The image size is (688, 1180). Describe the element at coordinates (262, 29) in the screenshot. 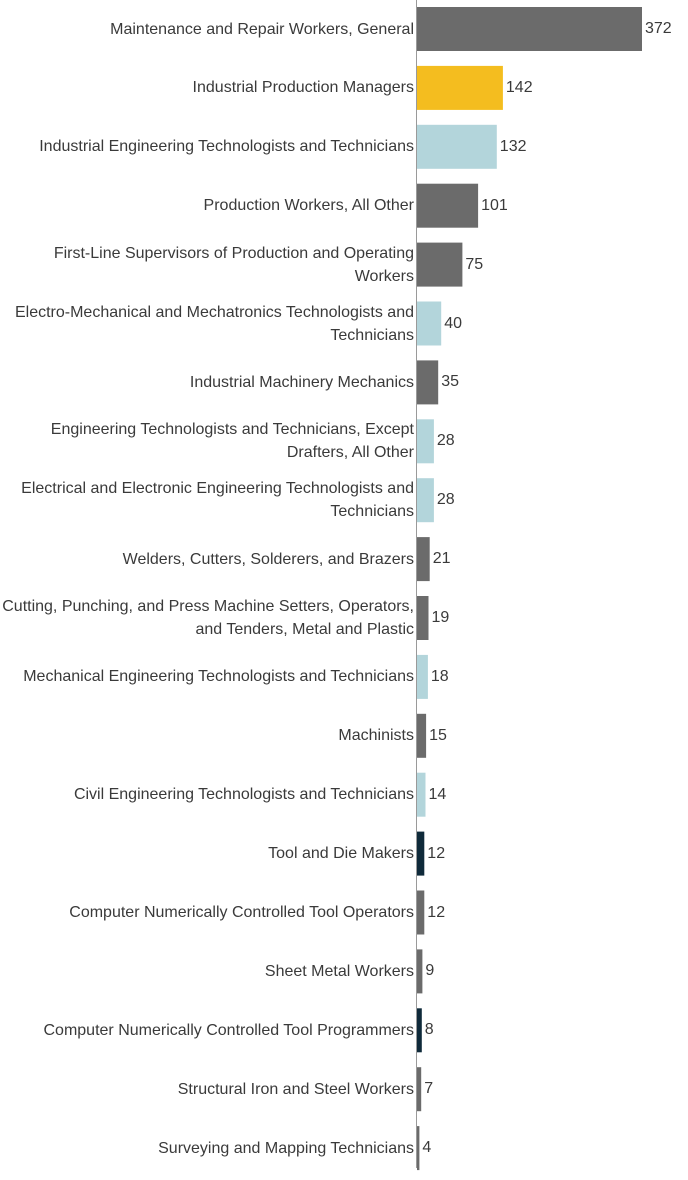

I see `category-label: Maintenance and Repair Workers, General` at that location.